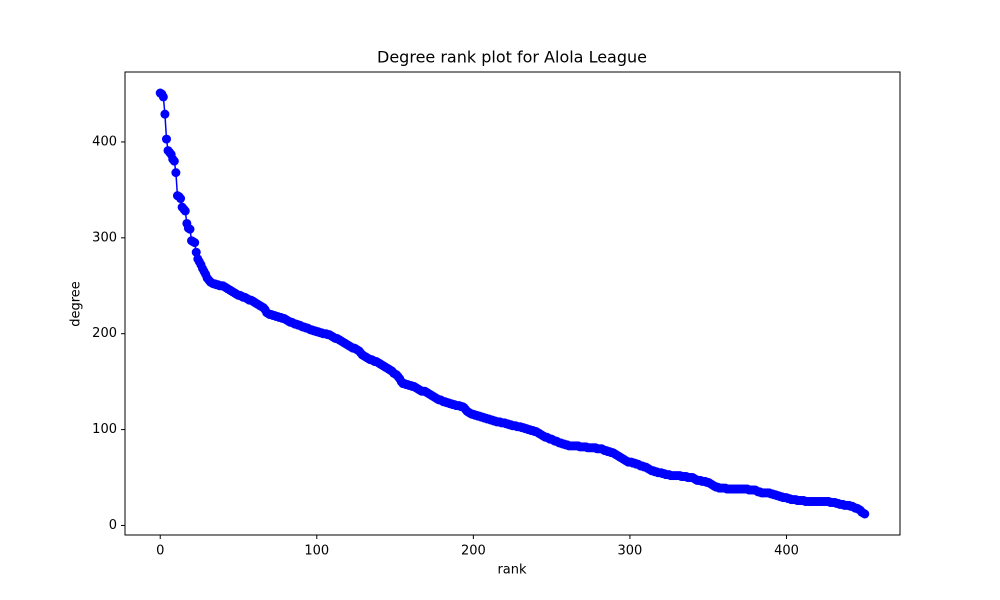 The height and width of the screenshot is (600, 1000). What do you see at coordinates (104, 237) in the screenshot?
I see `y-tick-label: 300` at bounding box center [104, 237].